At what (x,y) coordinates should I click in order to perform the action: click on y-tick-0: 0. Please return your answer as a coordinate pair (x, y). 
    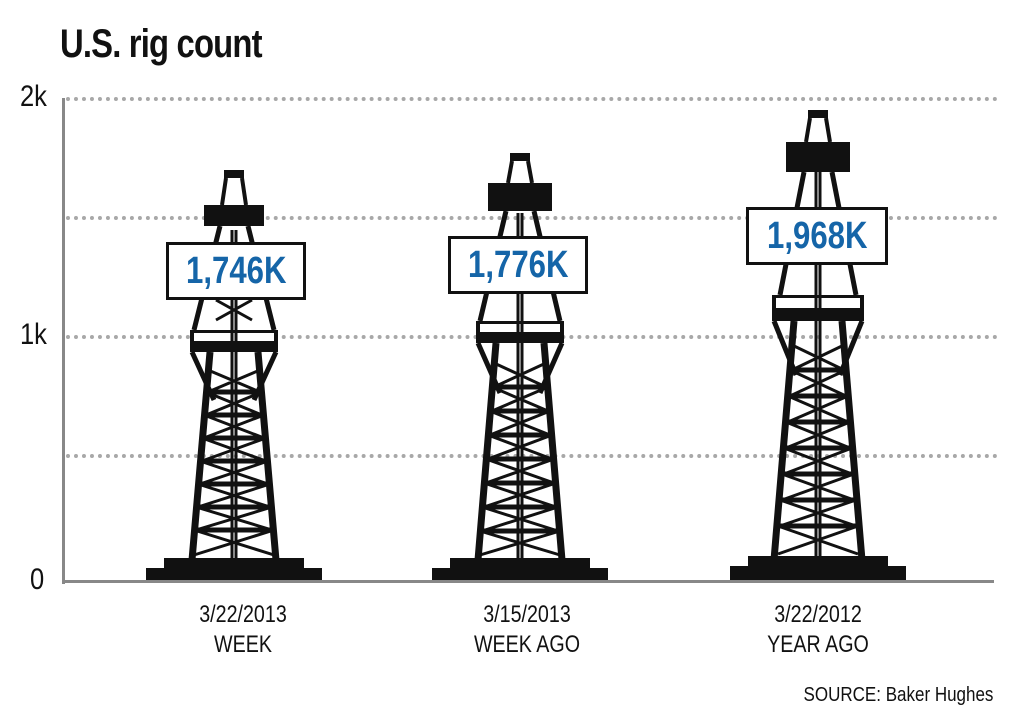
    Looking at the image, I should click on (37, 579).